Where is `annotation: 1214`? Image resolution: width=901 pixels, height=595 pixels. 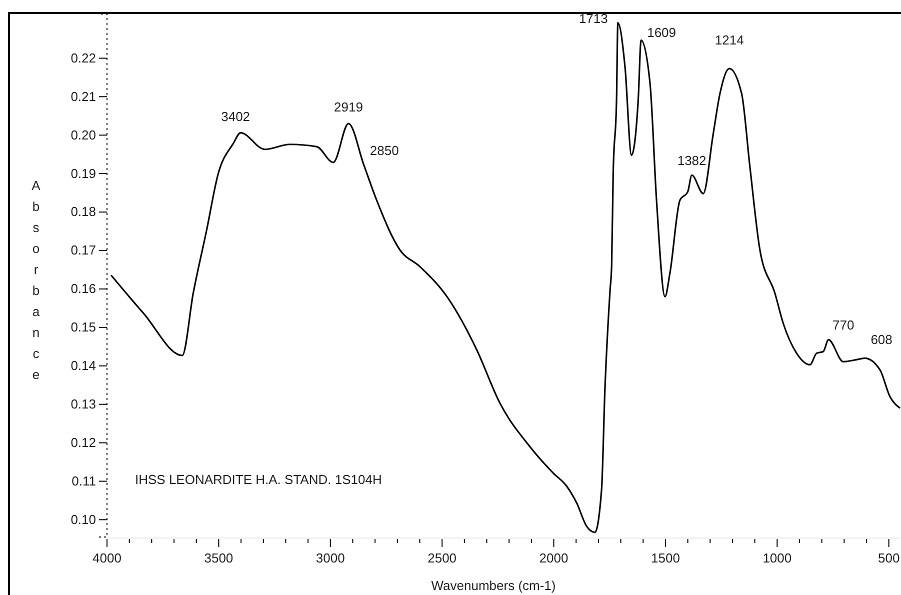
annotation: 1214 is located at coordinates (729, 40).